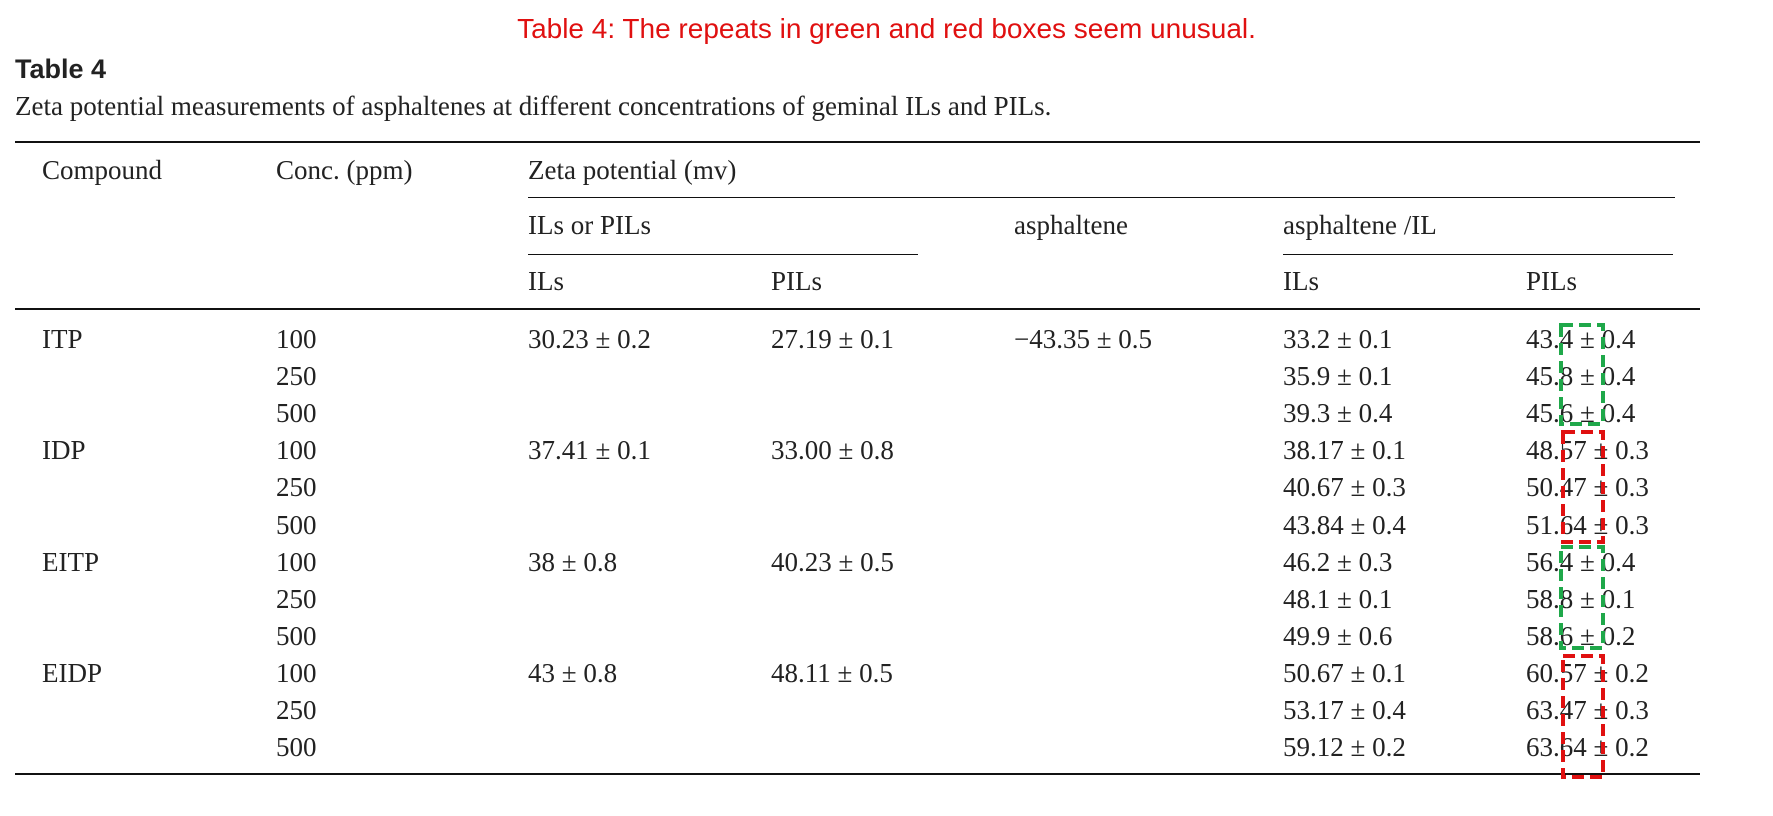  Describe the element at coordinates (857, 309) in the screenshot. I see `mid-rule` at that location.